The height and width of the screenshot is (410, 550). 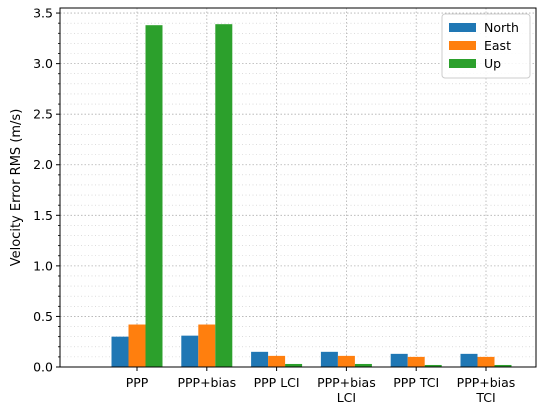 What do you see at coordinates (462, 63) in the screenshot?
I see `legend-swatch-up` at bounding box center [462, 63].